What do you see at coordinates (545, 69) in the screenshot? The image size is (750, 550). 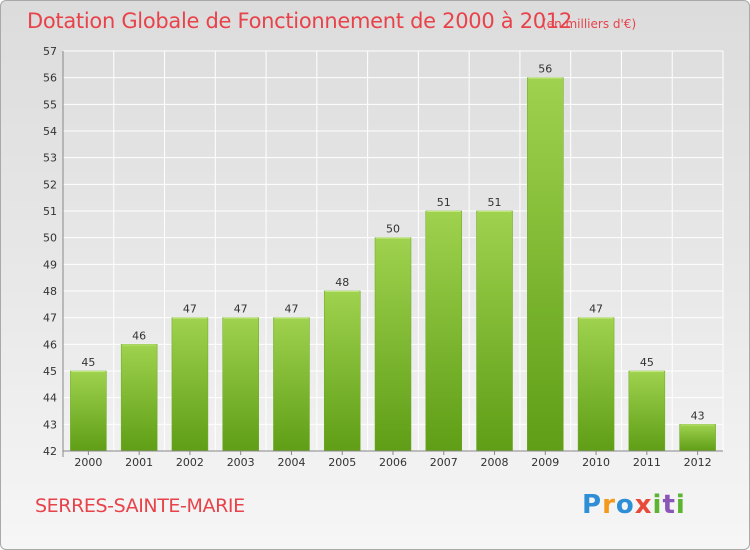 I see `data-label-2009: 56` at bounding box center [545, 69].